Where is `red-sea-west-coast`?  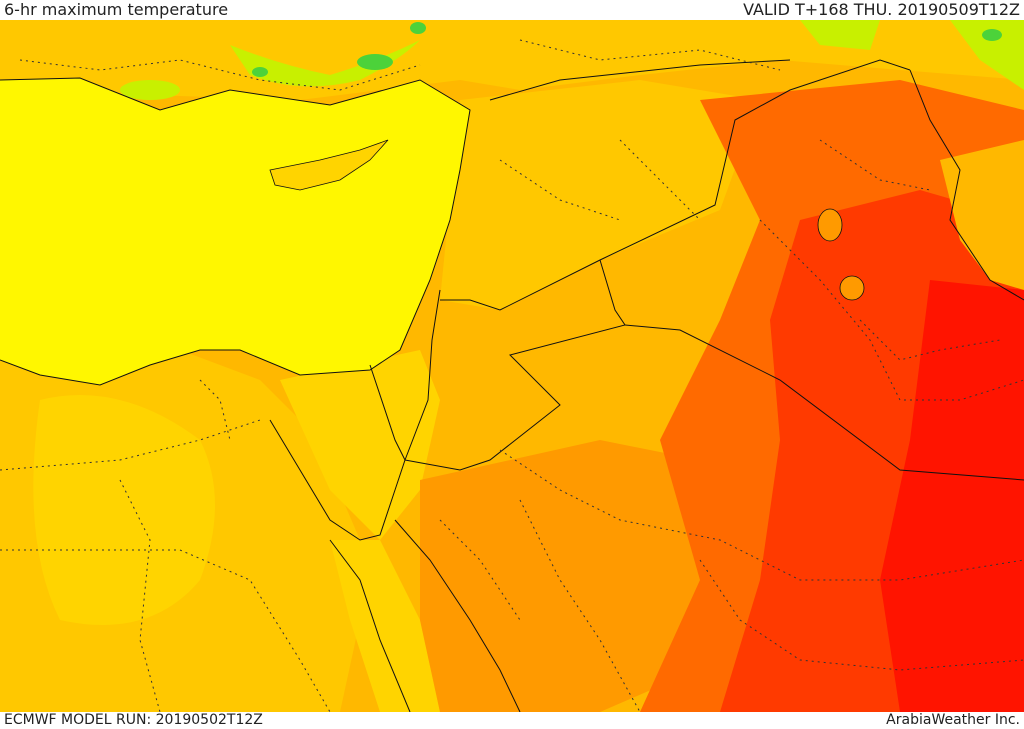 red-sea-west-coast is located at coordinates (370, 625).